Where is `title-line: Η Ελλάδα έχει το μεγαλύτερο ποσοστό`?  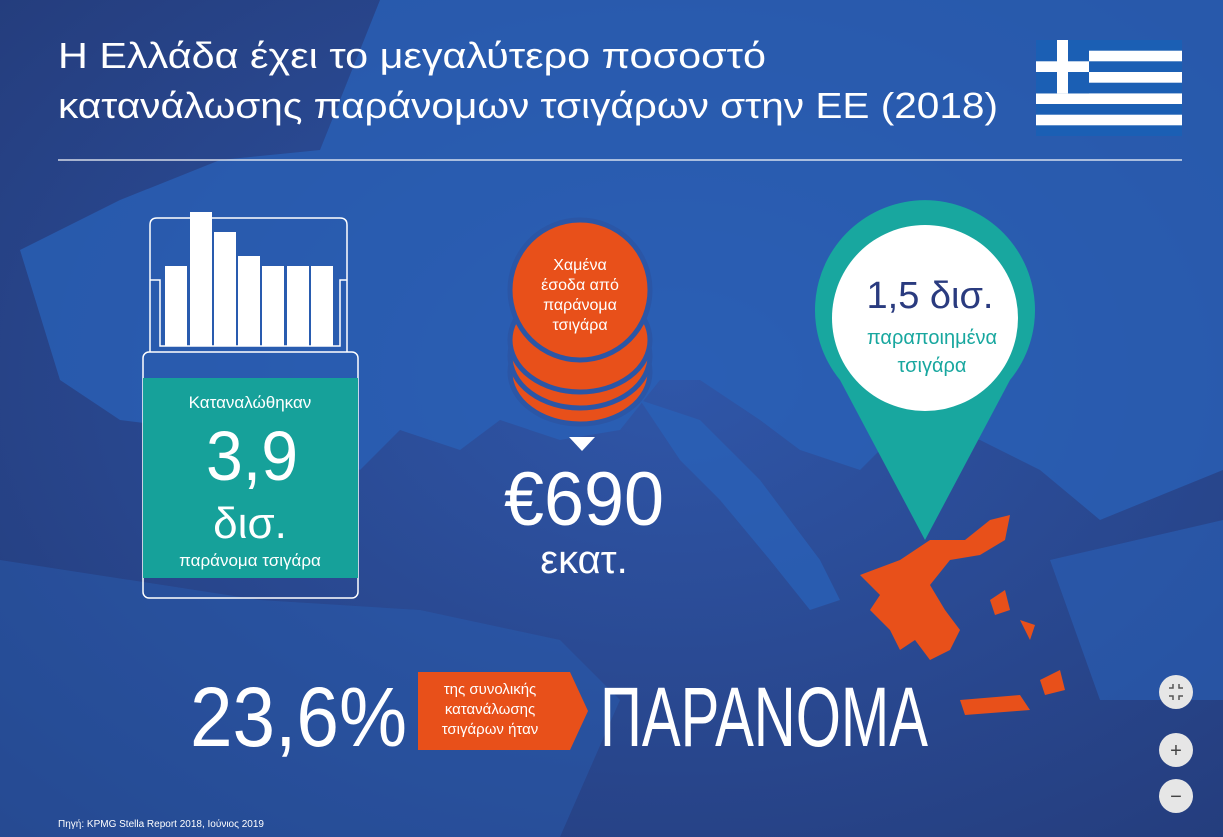 title-line: Η Ελλάδα έχει το μεγαλύτερο ποσοστό is located at coordinates (412, 55).